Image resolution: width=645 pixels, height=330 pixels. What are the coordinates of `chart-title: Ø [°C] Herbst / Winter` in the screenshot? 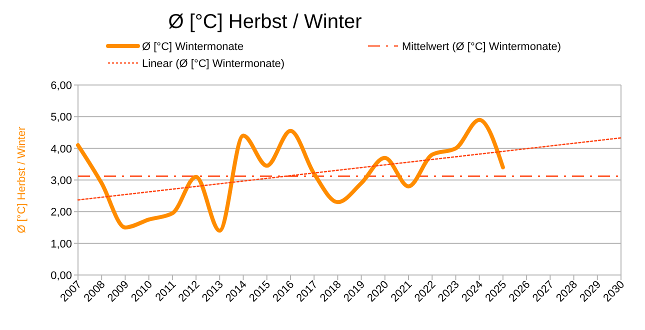 It's located at (265, 22).